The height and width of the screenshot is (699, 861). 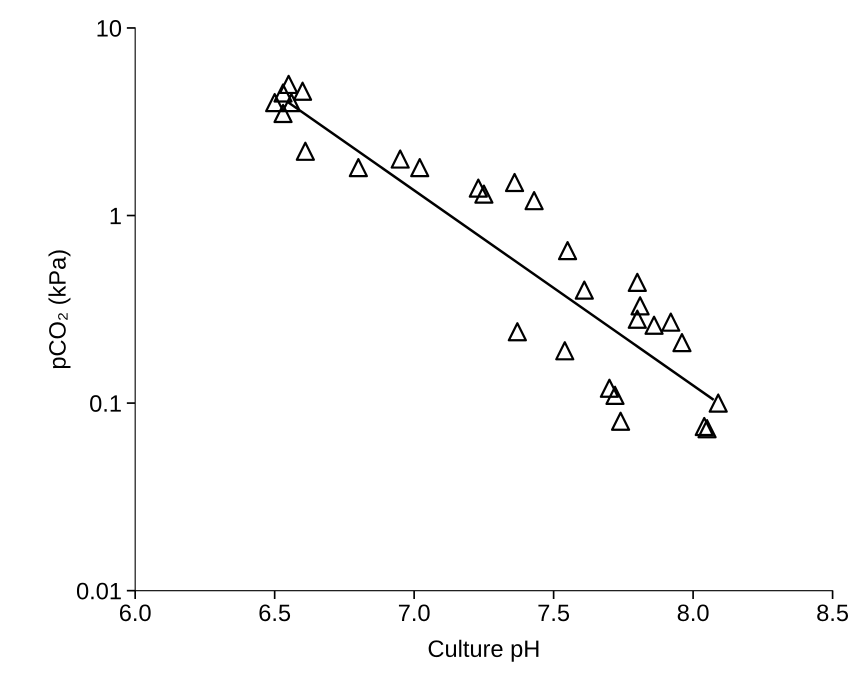 What do you see at coordinates (135, 613) in the screenshot?
I see `x-tick-label: 6.0` at bounding box center [135, 613].